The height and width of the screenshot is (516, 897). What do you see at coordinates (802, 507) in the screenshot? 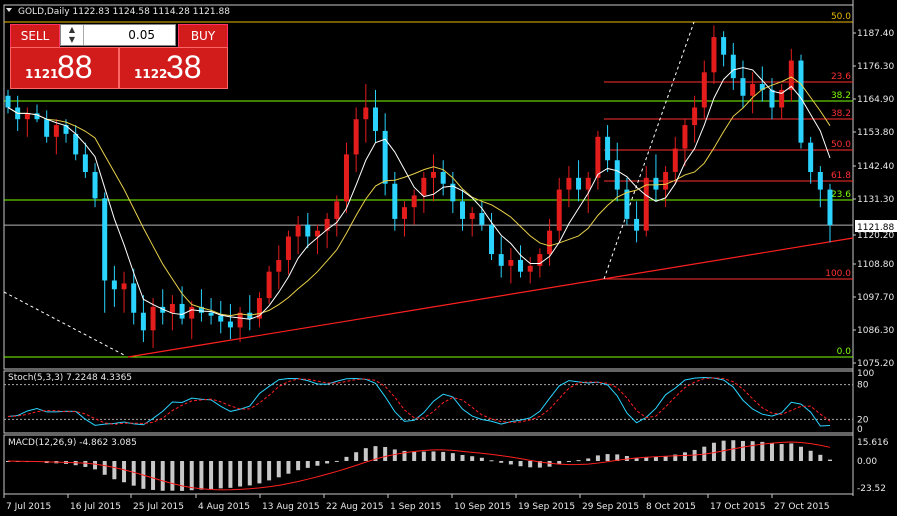
I see `date-axis-label: 27 Oct 2015` at bounding box center [802, 507].